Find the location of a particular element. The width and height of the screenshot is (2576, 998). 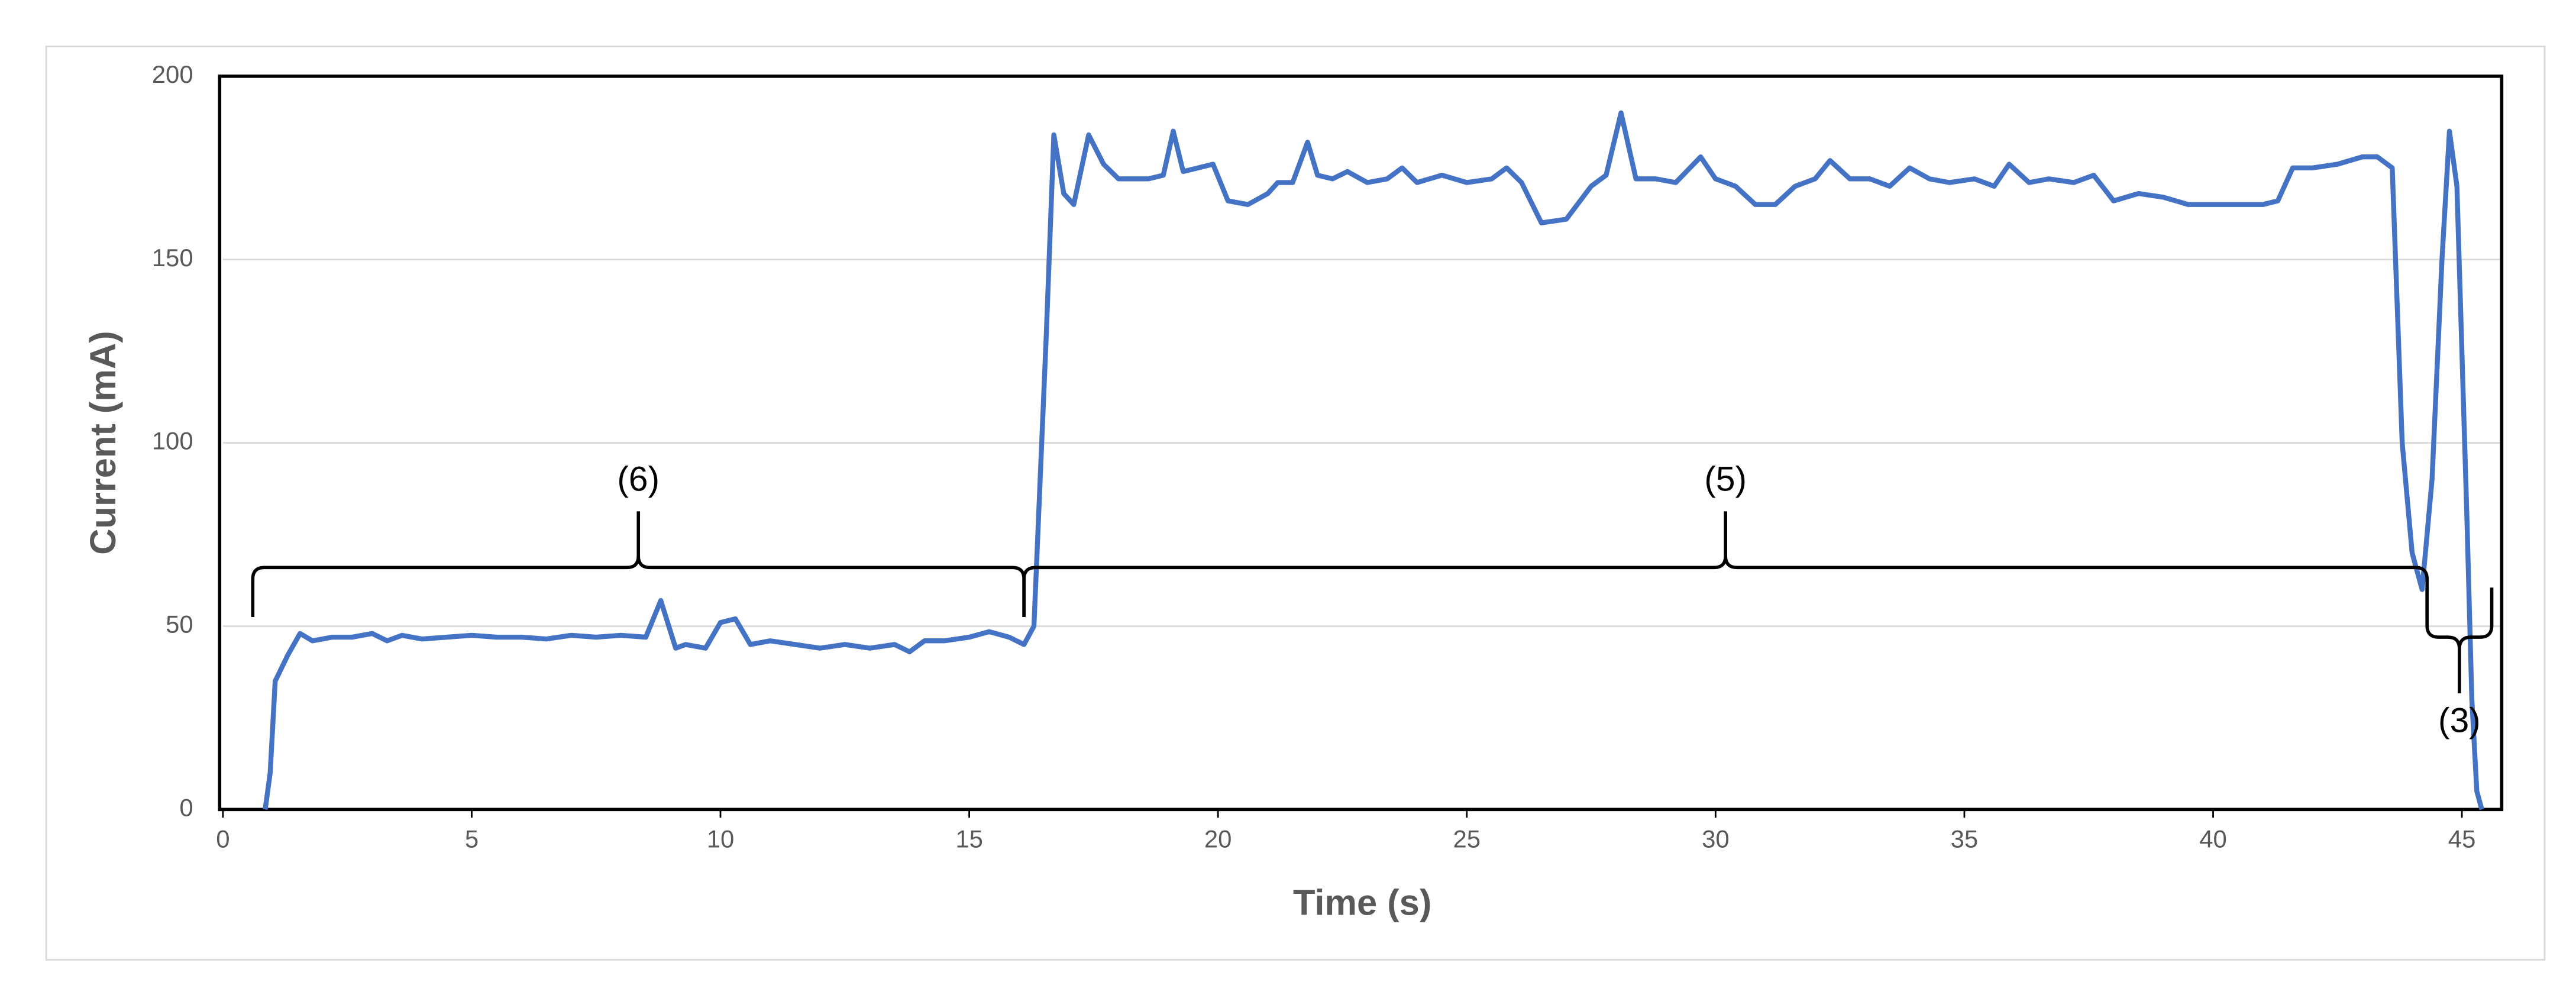

x-tick-label: 35 is located at coordinates (1965, 838).